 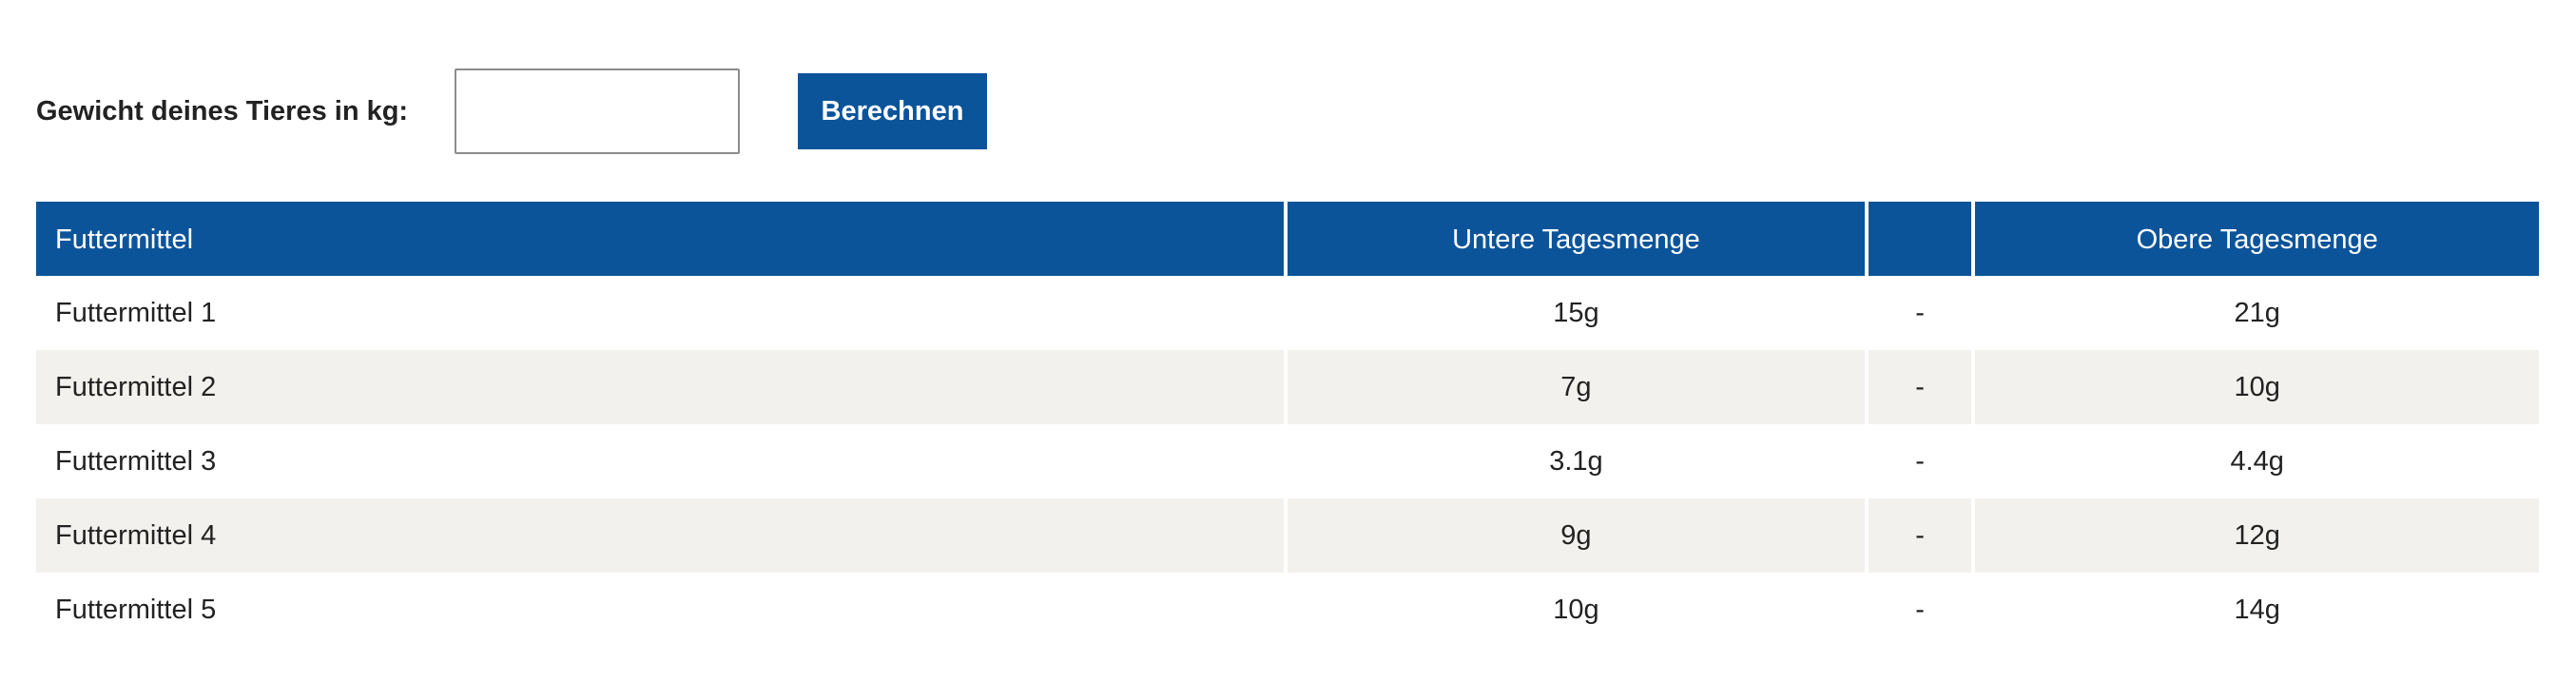 I want to click on cell-lower-amount: 10g, so click(x=1576, y=610).